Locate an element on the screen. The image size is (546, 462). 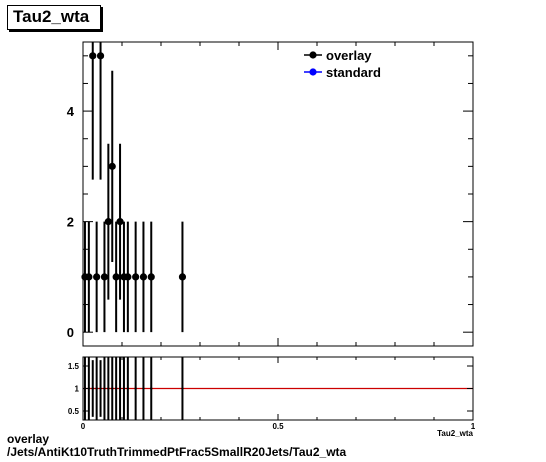
legend-label: standard is located at coordinates (353, 72).